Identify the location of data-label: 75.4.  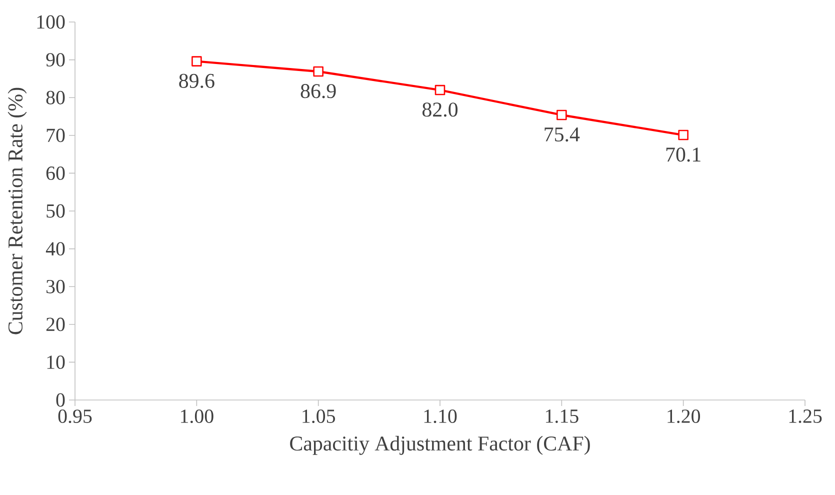
(562, 135).